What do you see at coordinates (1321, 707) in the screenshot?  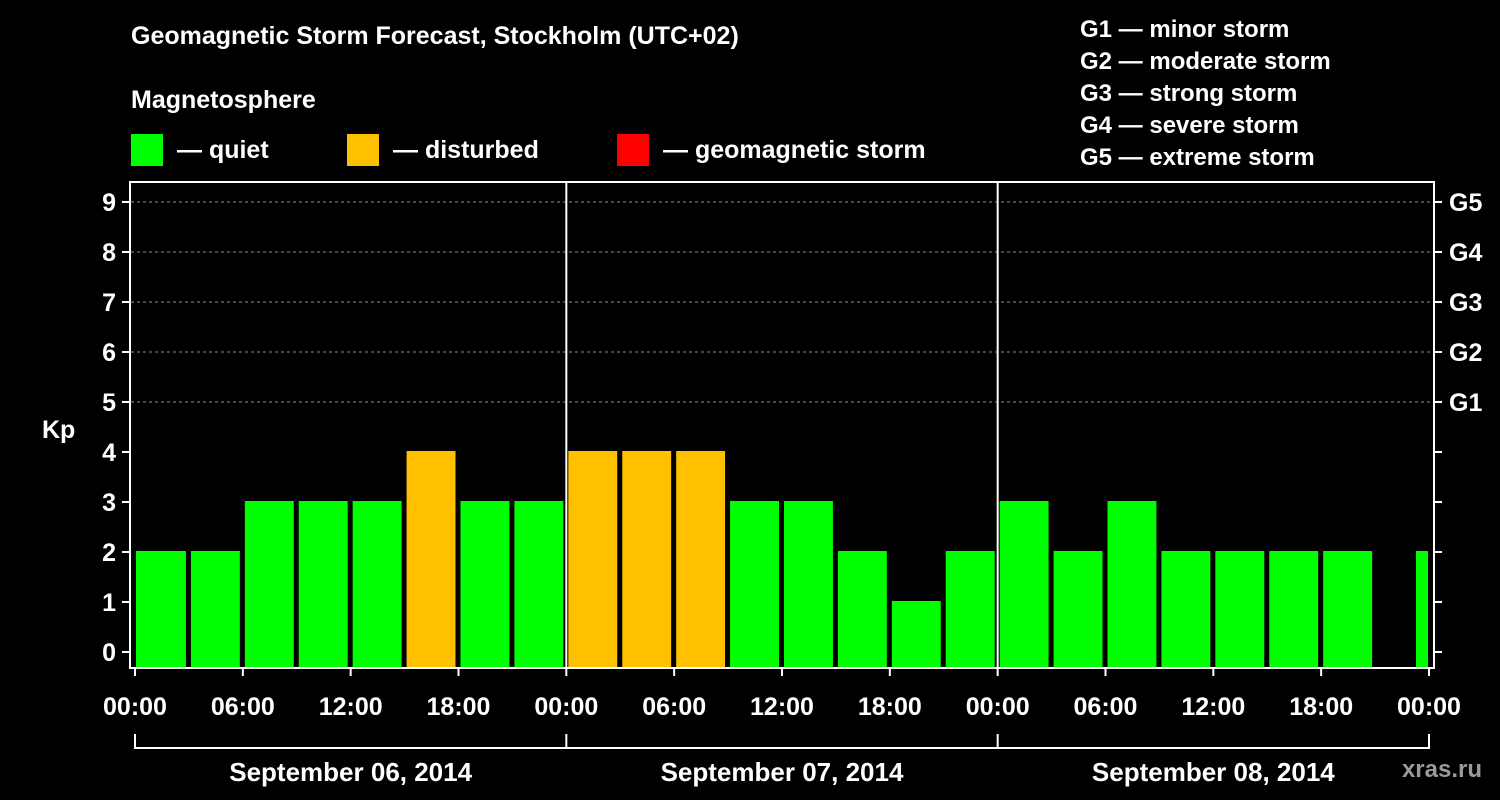 I see `x-tick-label-11: 18:00` at bounding box center [1321, 707].